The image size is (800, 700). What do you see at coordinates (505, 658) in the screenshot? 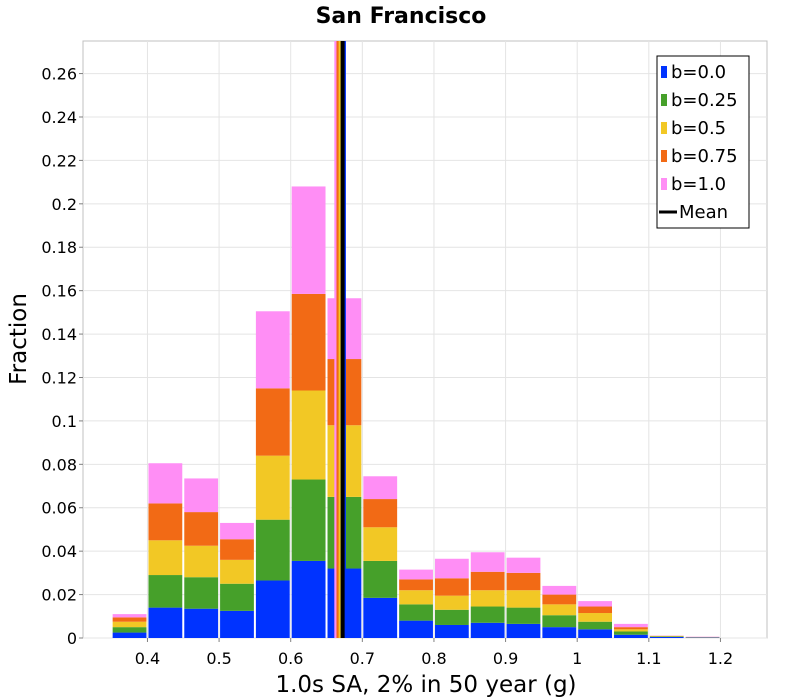
I see `x-tick-label: 0.9` at bounding box center [505, 658].